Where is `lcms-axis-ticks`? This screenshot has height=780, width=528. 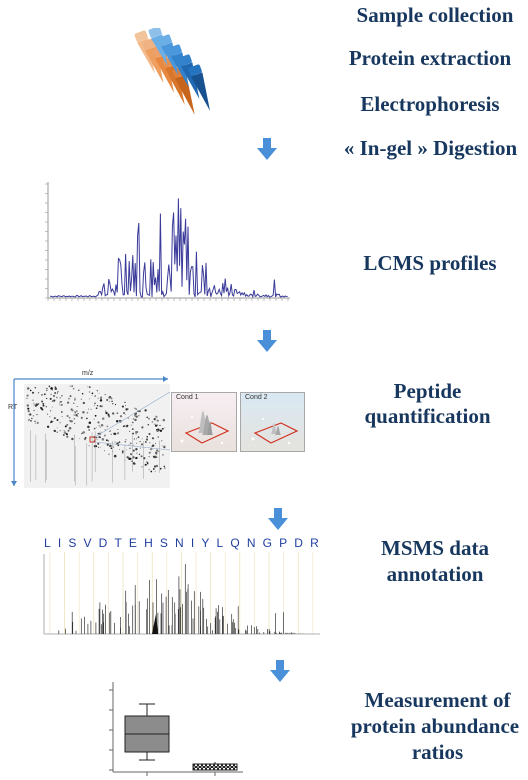 lcms-axis-ticks is located at coordinates (167, 242).